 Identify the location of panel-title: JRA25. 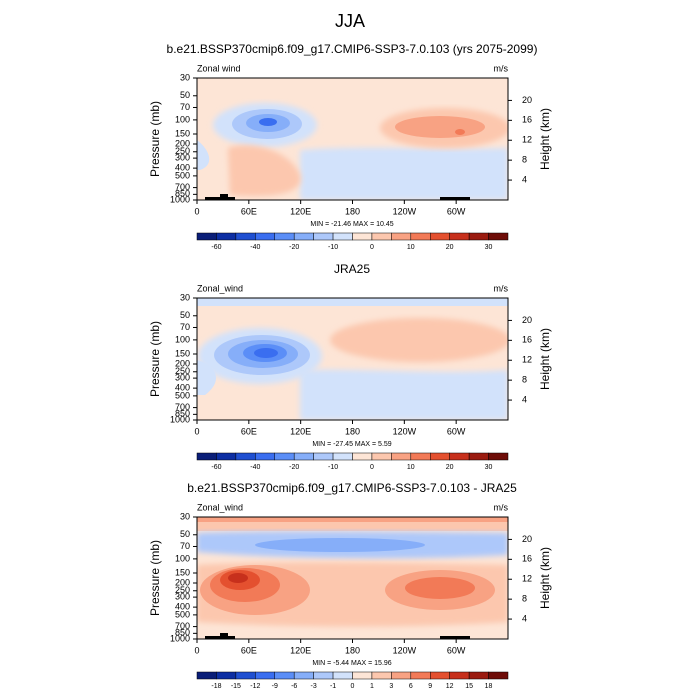
(352, 269).